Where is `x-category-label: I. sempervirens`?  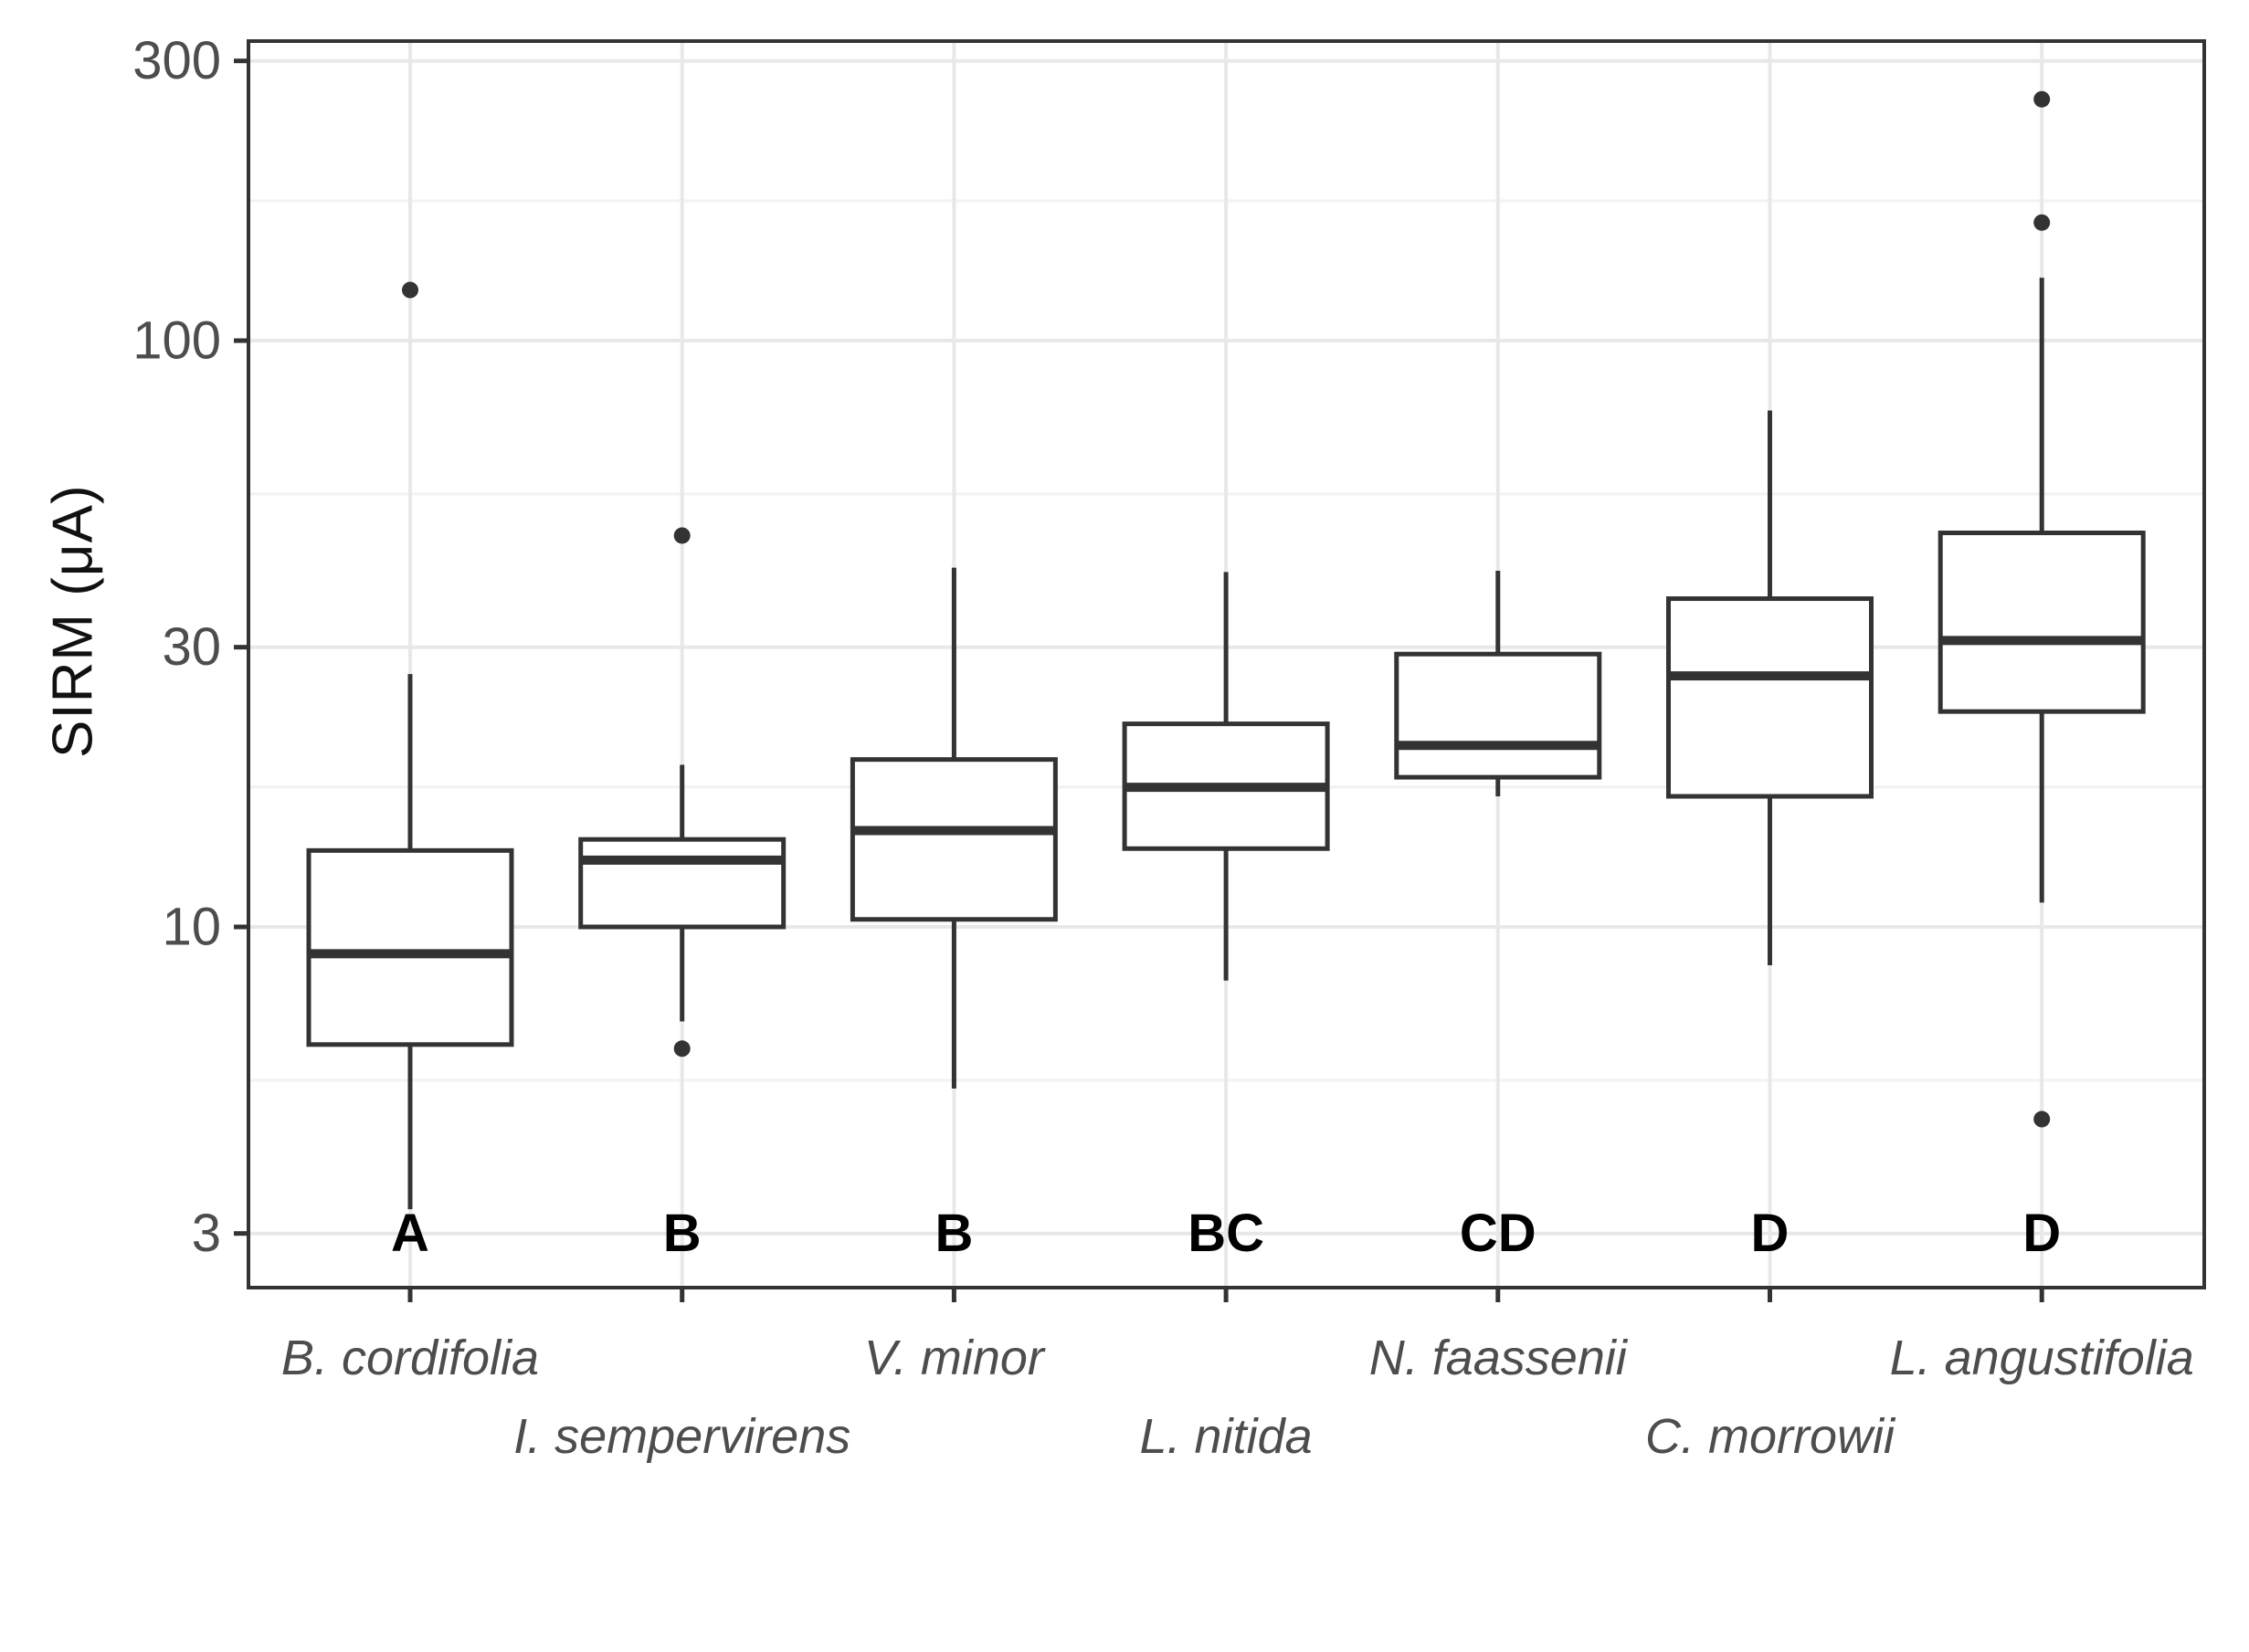
x-category-label: I. sempervirens is located at coordinates (681, 1436).